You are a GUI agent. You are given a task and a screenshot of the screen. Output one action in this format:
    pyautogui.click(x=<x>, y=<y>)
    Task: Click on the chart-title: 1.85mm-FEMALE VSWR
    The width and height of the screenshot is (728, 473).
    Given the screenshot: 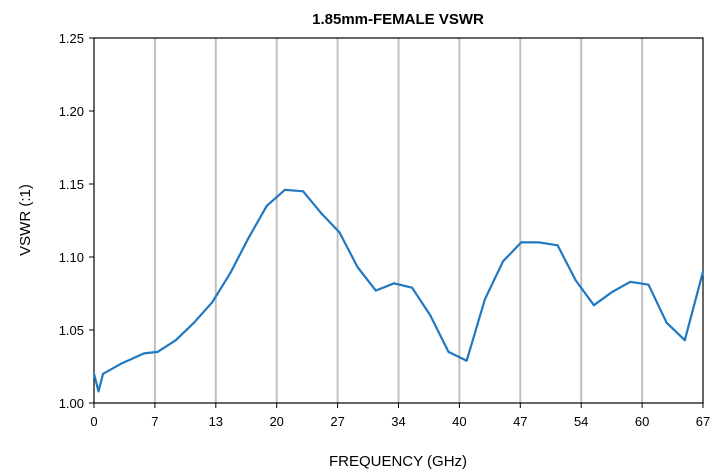 What is the action you would take?
    pyautogui.click(x=398, y=19)
    